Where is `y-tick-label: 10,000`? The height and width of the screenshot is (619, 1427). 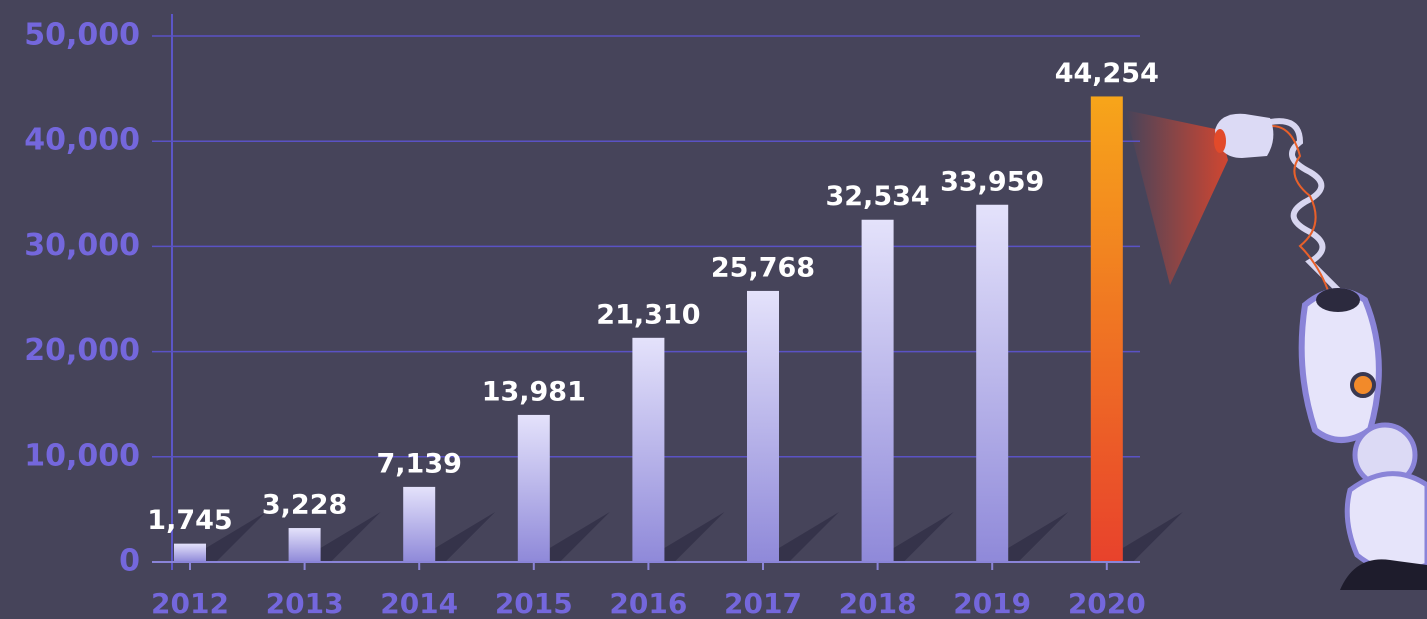 y-tick-label: 10,000 is located at coordinates (82, 455).